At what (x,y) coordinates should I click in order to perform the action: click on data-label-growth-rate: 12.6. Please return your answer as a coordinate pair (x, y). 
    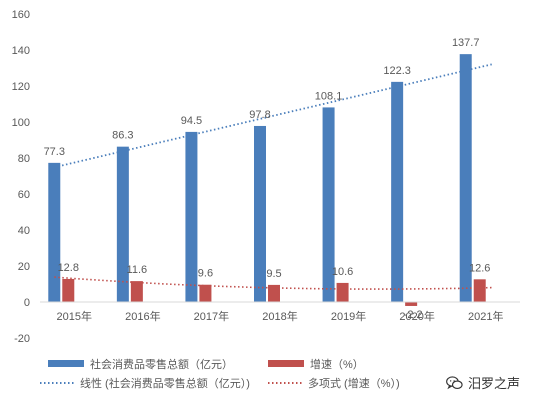
    Looking at the image, I should click on (479, 268).